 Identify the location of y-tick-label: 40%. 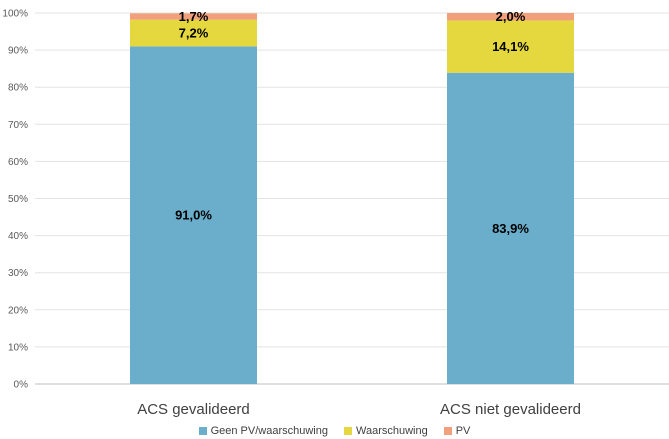
(18, 236).